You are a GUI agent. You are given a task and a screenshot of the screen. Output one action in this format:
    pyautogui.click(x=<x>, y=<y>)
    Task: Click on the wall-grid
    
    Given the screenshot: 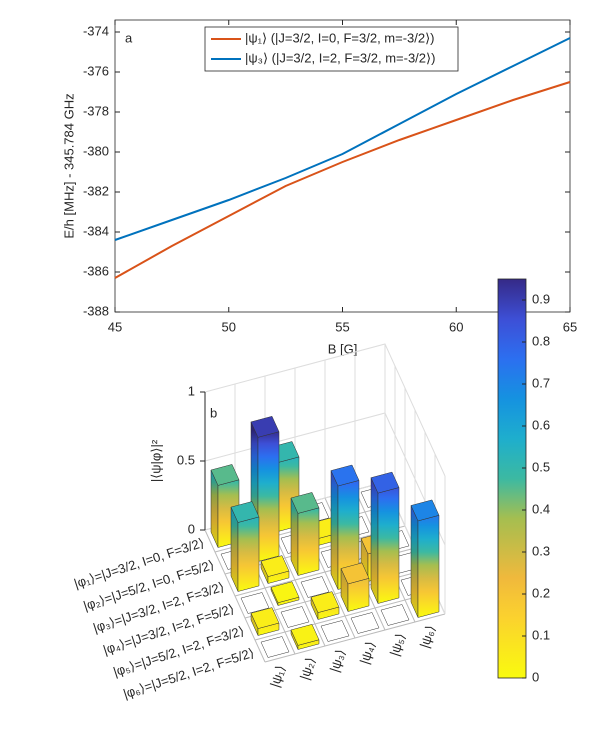 What is the action you would take?
    pyautogui.click(x=325, y=410)
    